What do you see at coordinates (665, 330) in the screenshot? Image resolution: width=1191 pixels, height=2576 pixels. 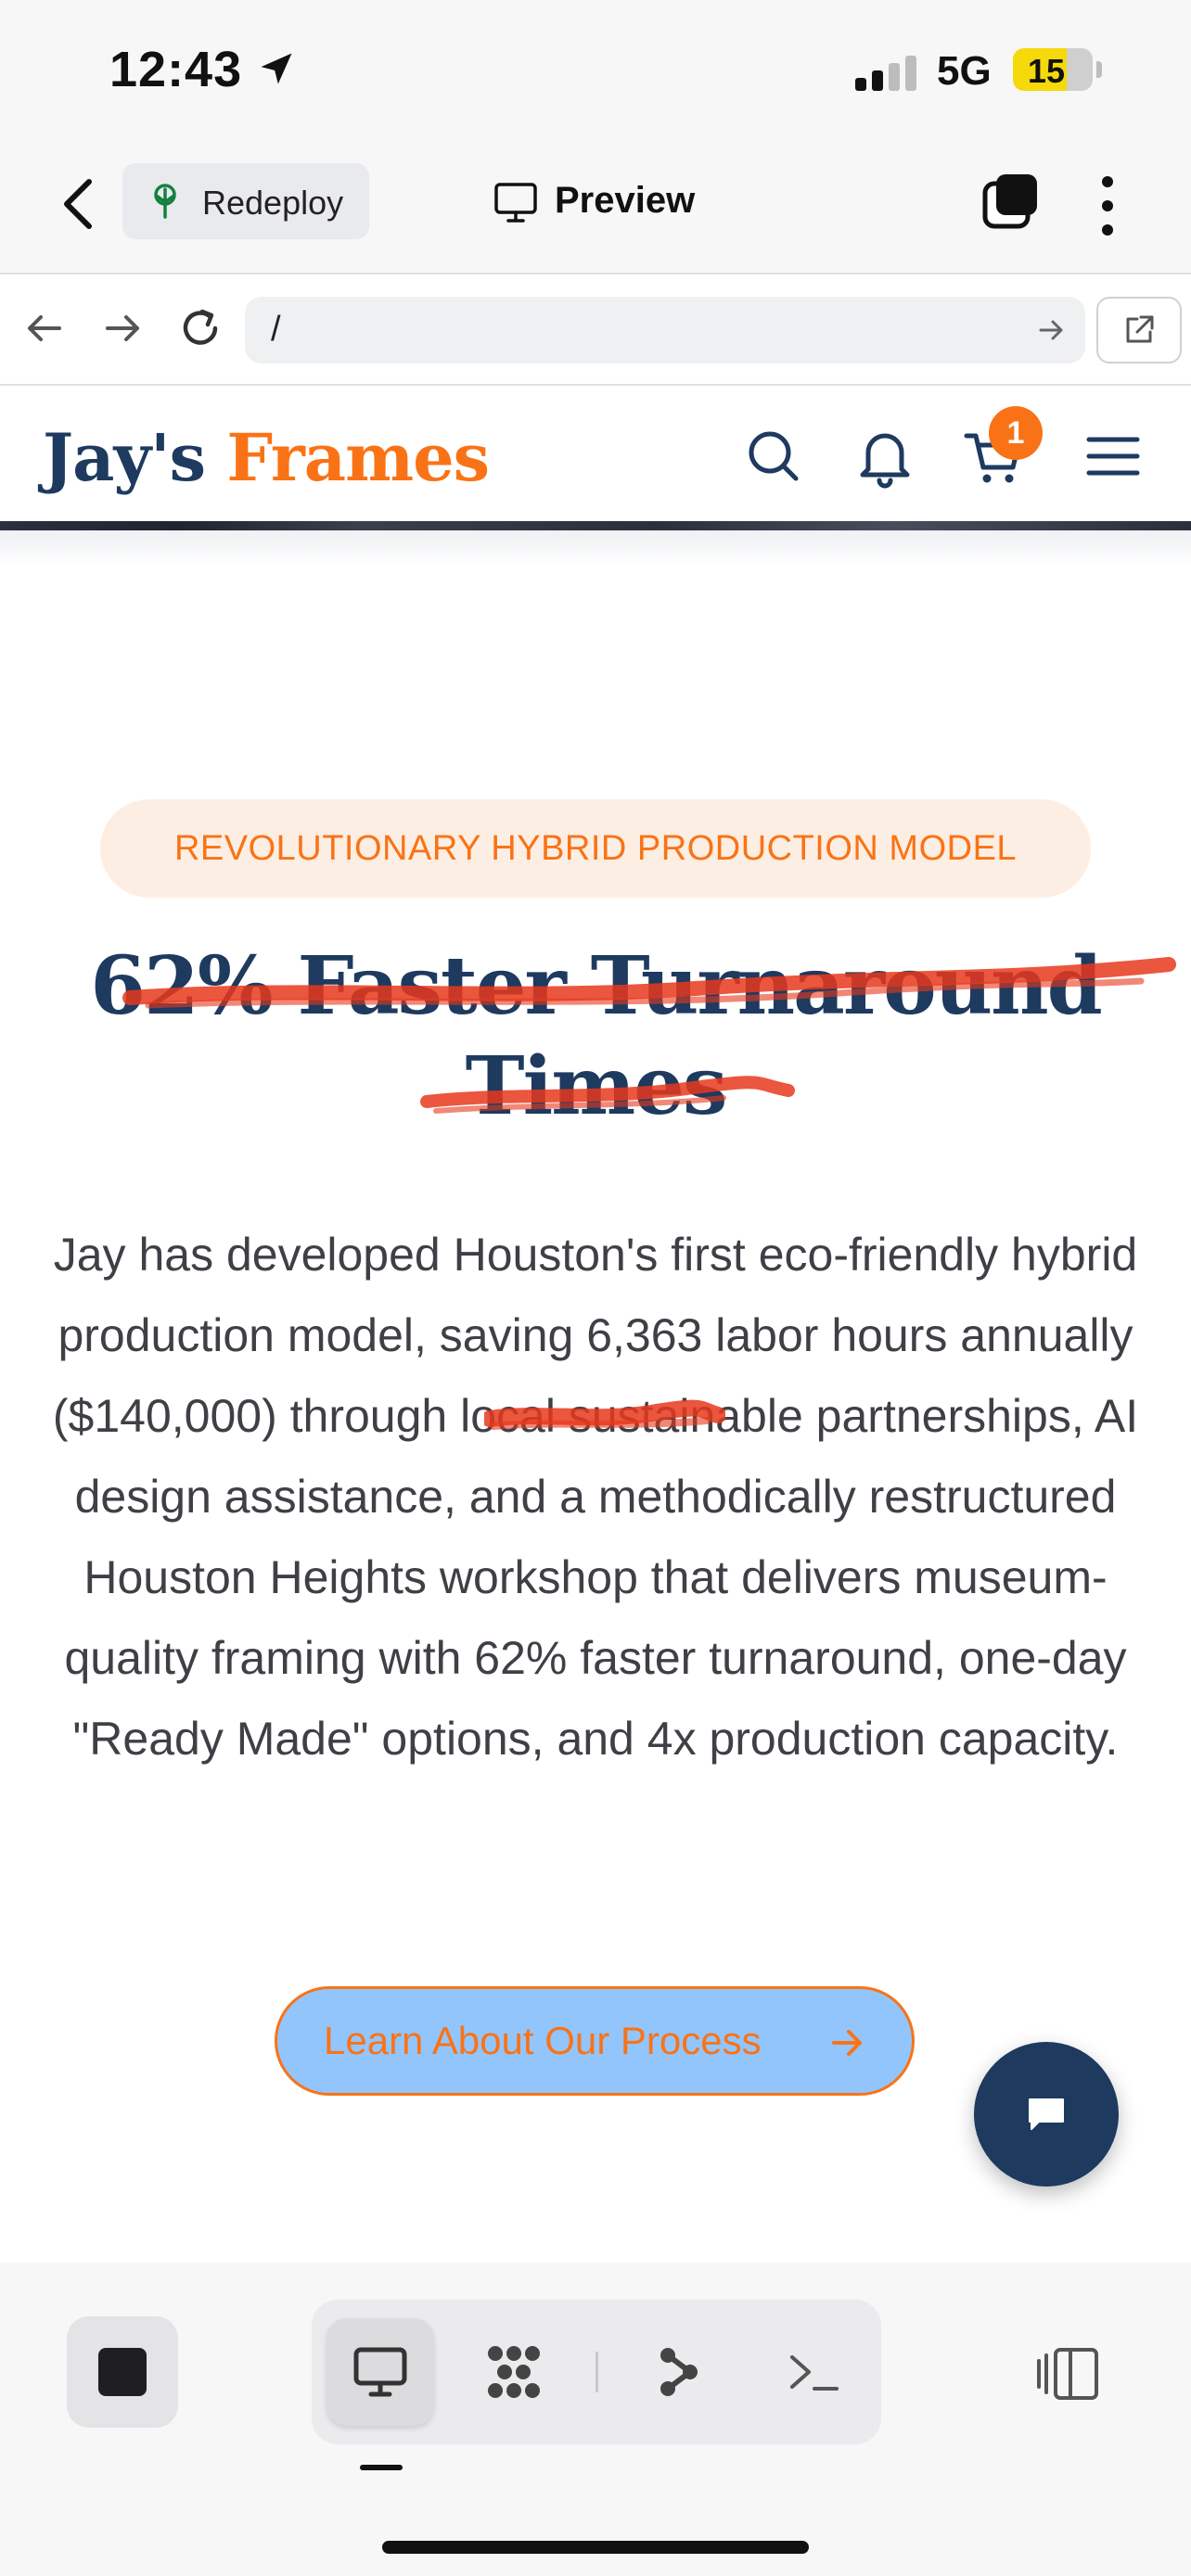 I see `url-input: /` at bounding box center [665, 330].